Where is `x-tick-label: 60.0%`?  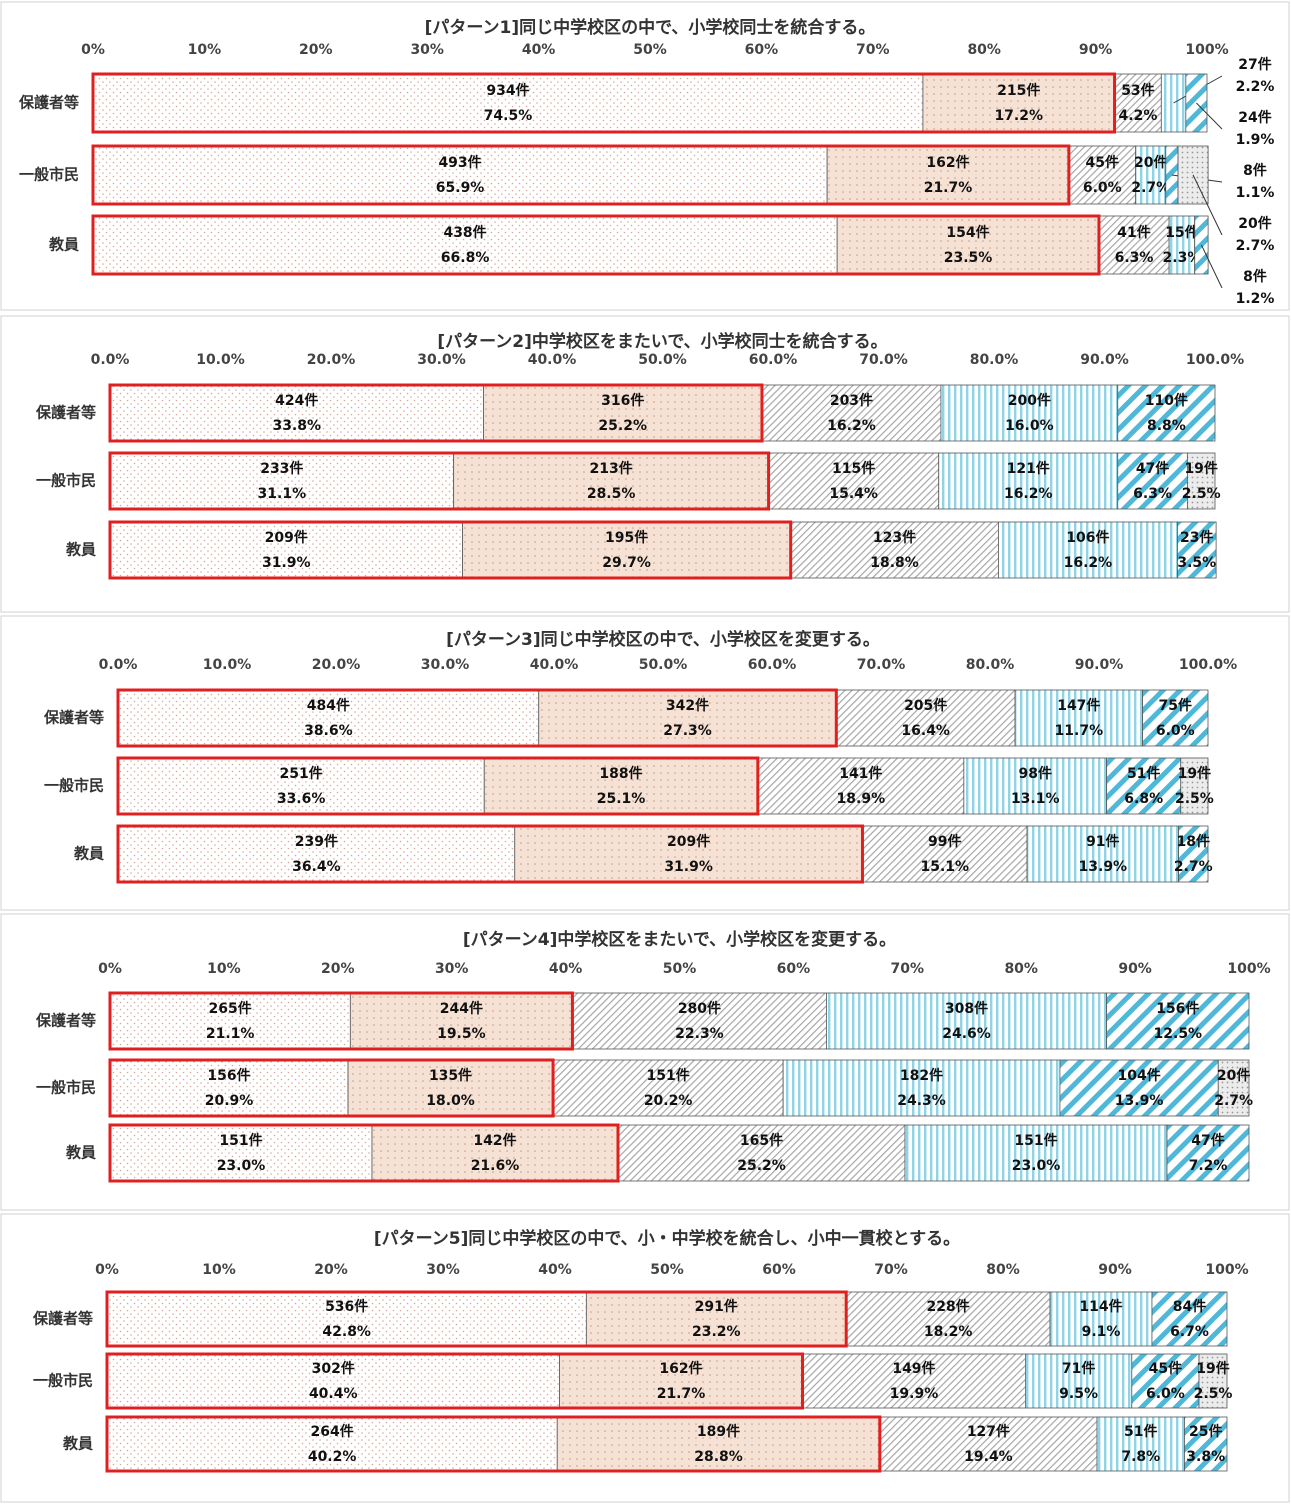 x-tick-label: 60.0% is located at coordinates (773, 360).